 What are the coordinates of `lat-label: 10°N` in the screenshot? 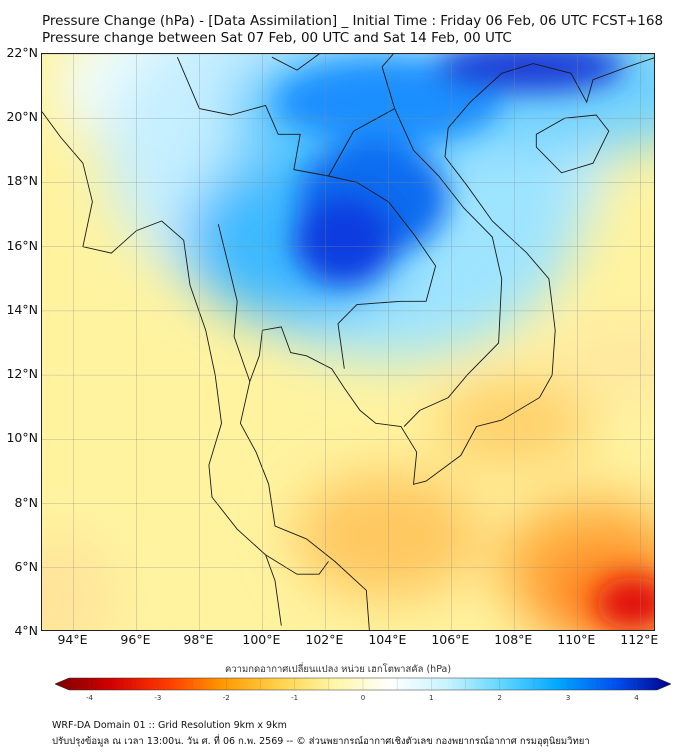 It's located at (22, 438).